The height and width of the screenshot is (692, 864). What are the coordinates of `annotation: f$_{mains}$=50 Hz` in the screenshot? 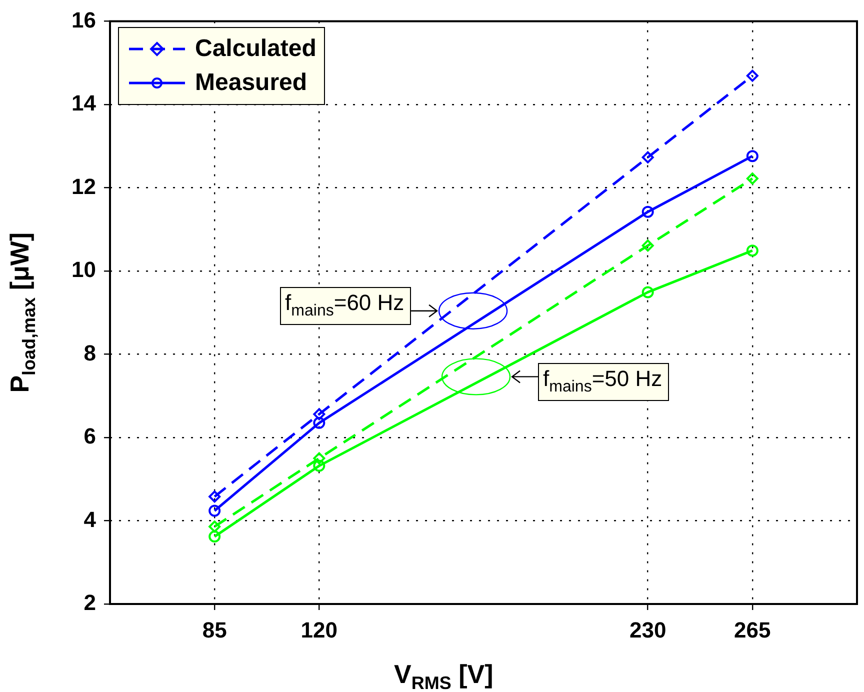 It's located at (604, 382).